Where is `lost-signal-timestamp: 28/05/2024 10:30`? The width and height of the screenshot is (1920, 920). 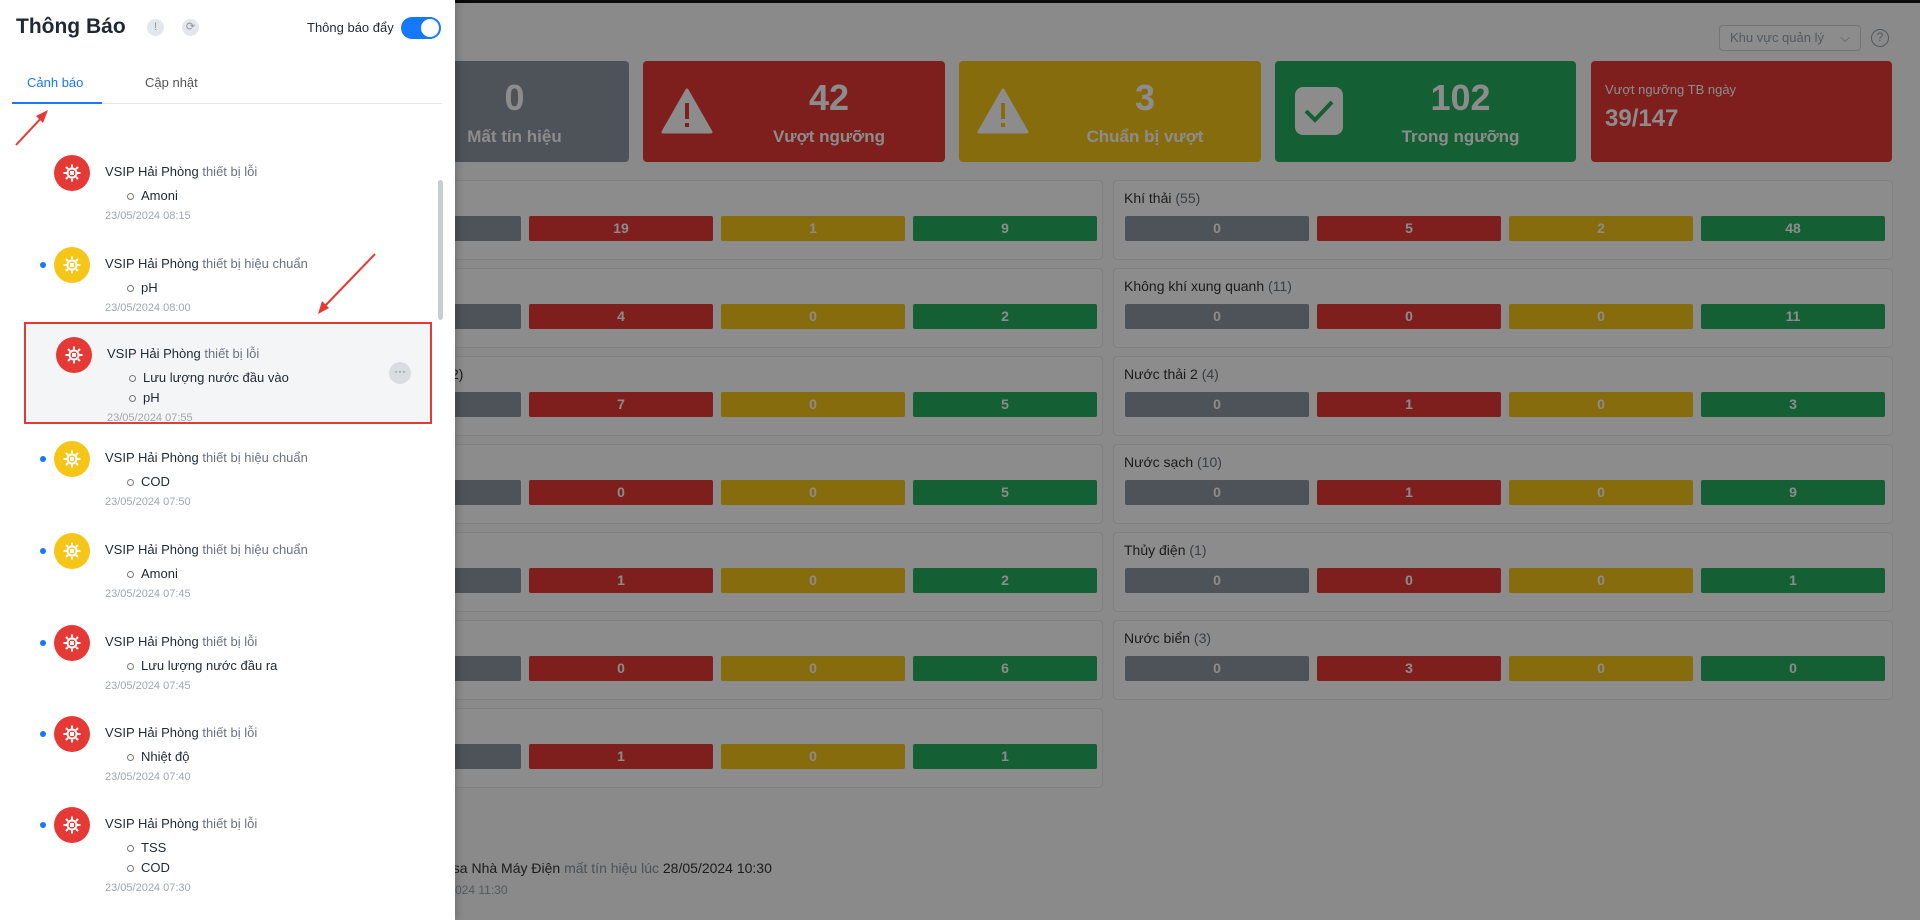 lost-signal-timestamp: 28/05/2024 10:30 is located at coordinates (717, 868).